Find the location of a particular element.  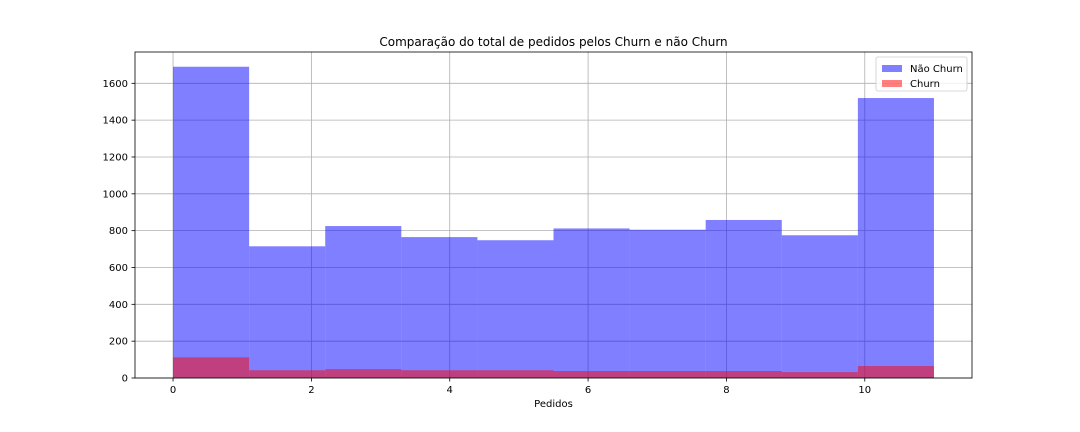

y-tick-label: 800 is located at coordinates (118, 231).